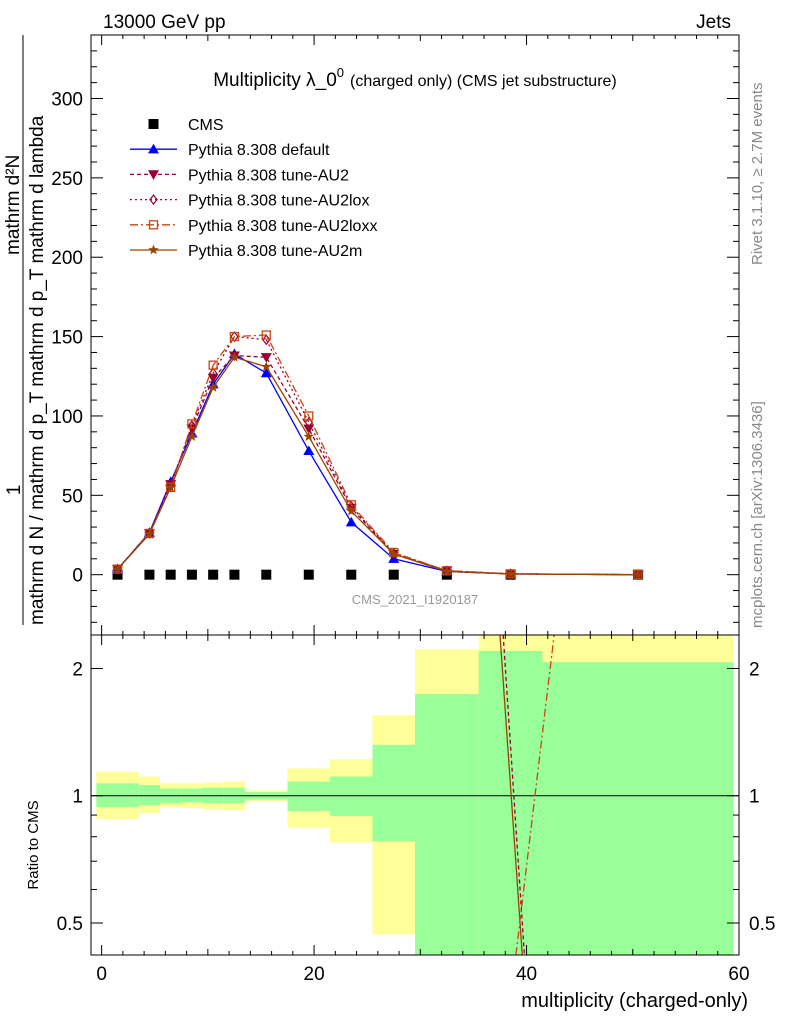  What do you see at coordinates (13, 205) in the screenshot?
I see `y-label-top: mathrm d²N` at bounding box center [13, 205].